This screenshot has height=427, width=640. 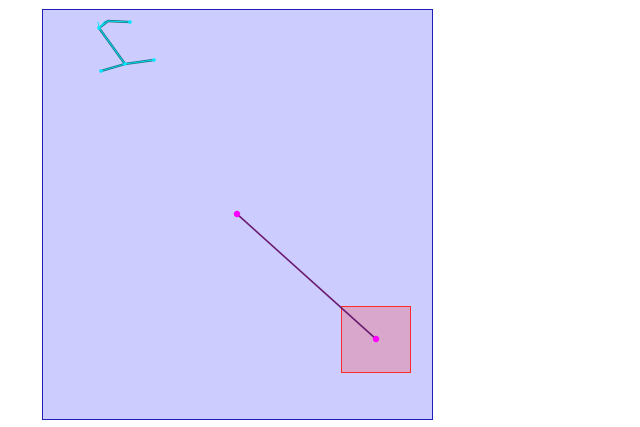 What do you see at coordinates (126, 46) in the screenshot?
I see `articulated-arm` at bounding box center [126, 46].